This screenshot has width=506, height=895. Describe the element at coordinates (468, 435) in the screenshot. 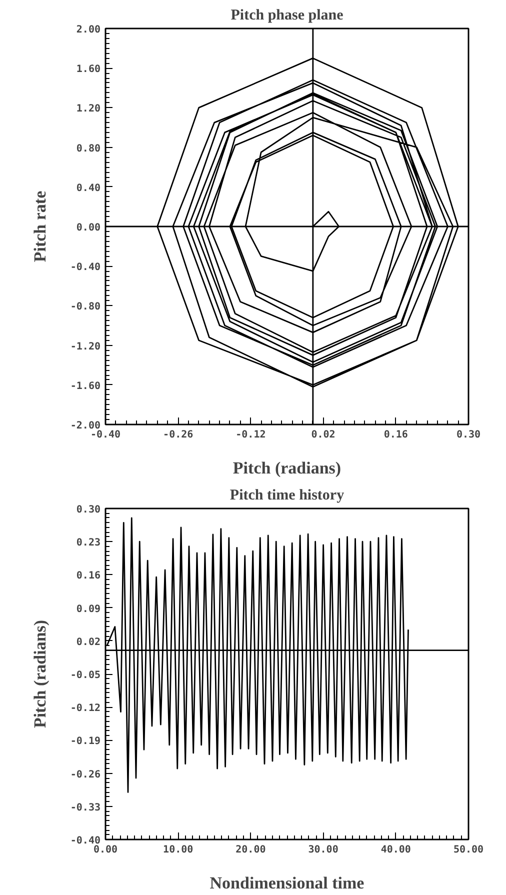

I see `x-tick-label: 0.30` at that location.